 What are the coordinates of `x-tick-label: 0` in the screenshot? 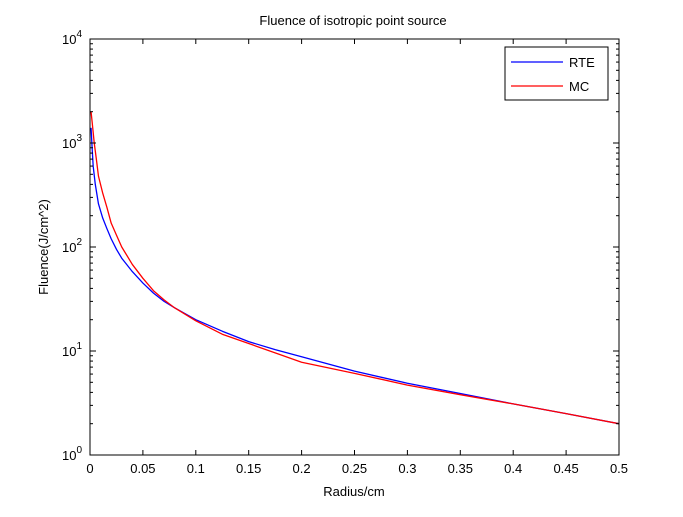 It's located at (89, 468).